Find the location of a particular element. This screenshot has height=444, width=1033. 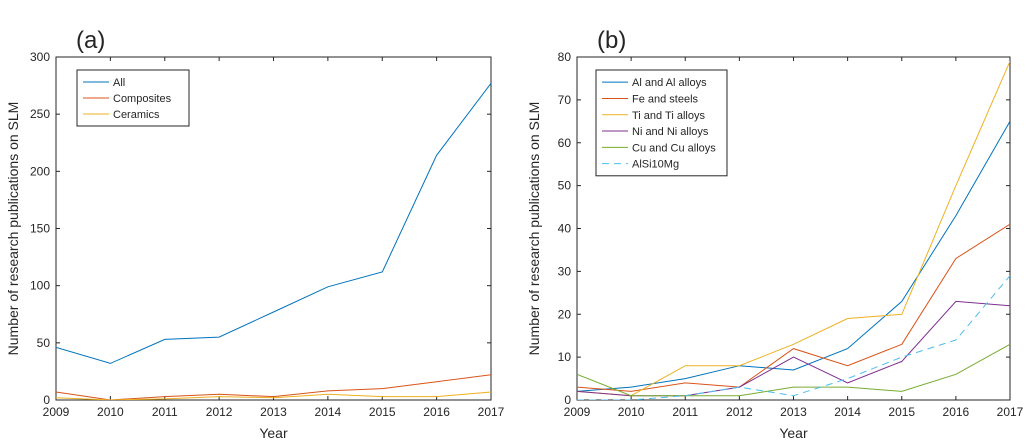

y-tick-label: 70 is located at coordinates (565, 100).